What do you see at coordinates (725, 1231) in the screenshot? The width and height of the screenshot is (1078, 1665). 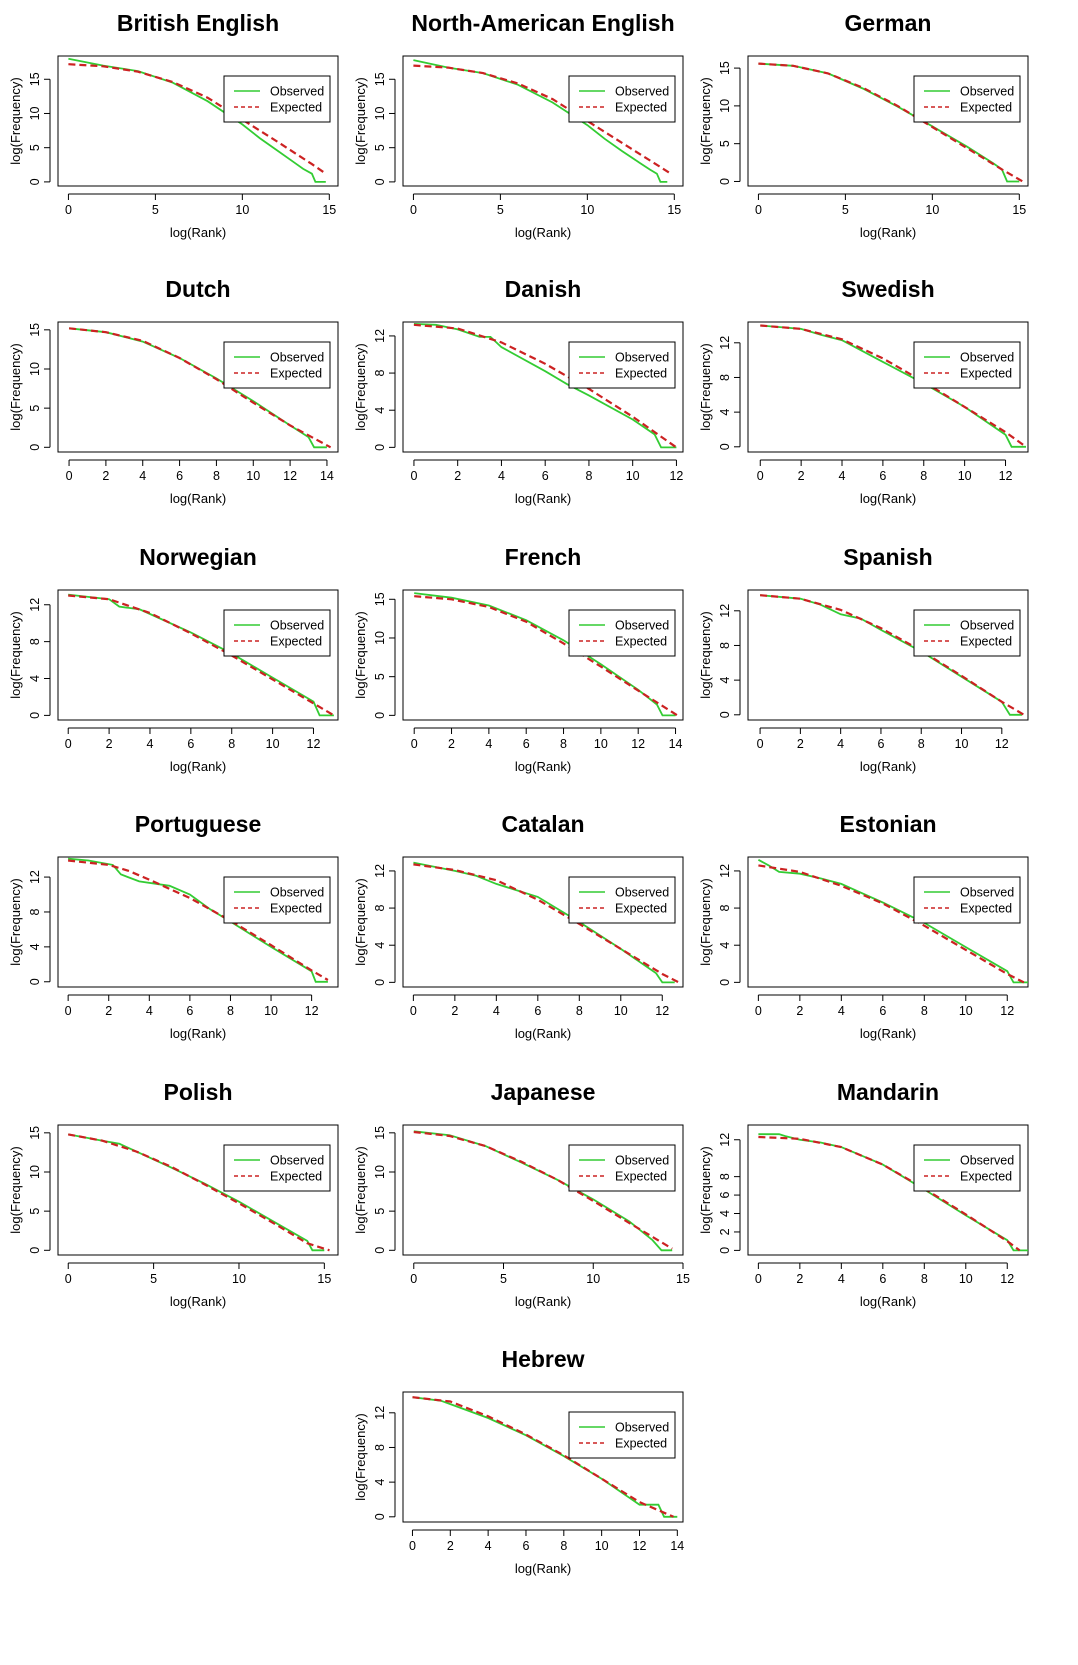 I see `y-tick-label: 2` at bounding box center [725, 1231].